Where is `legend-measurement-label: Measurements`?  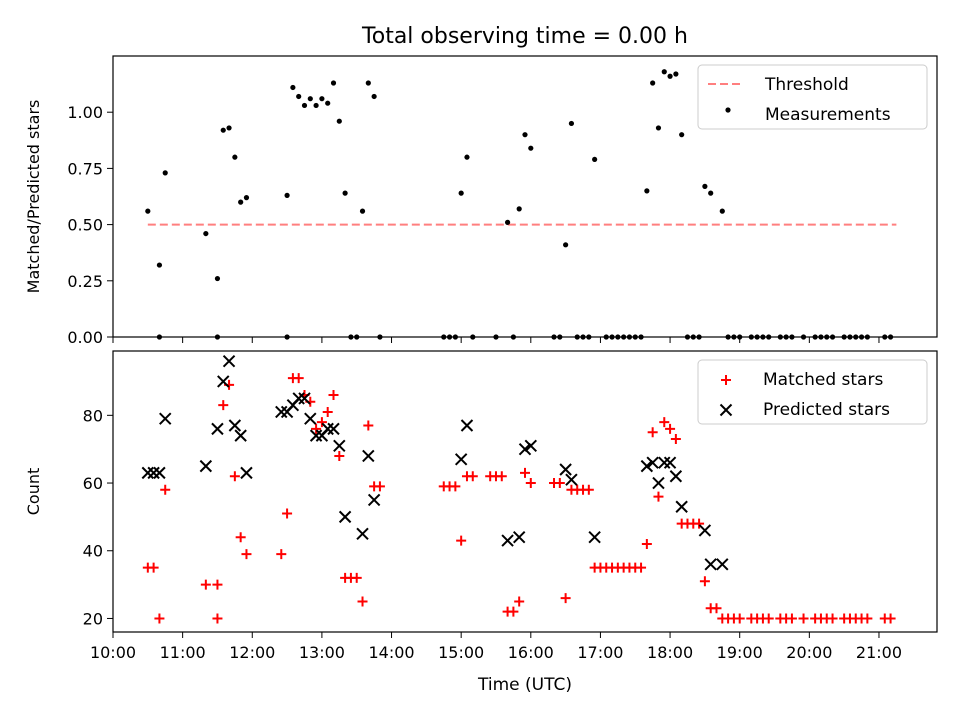 legend-measurement-label: Measurements is located at coordinates (828, 115).